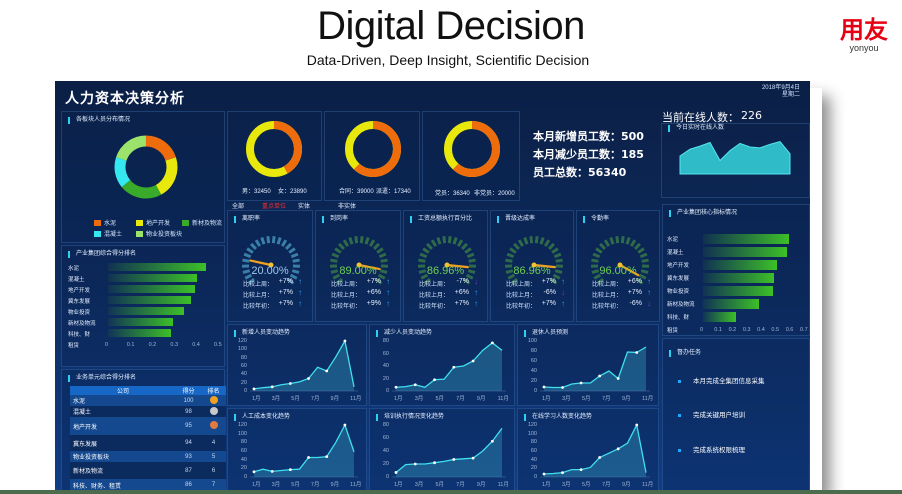  Describe the element at coordinates (213, 443) in the screenshot. I see `cell-rank: 4` at that location.